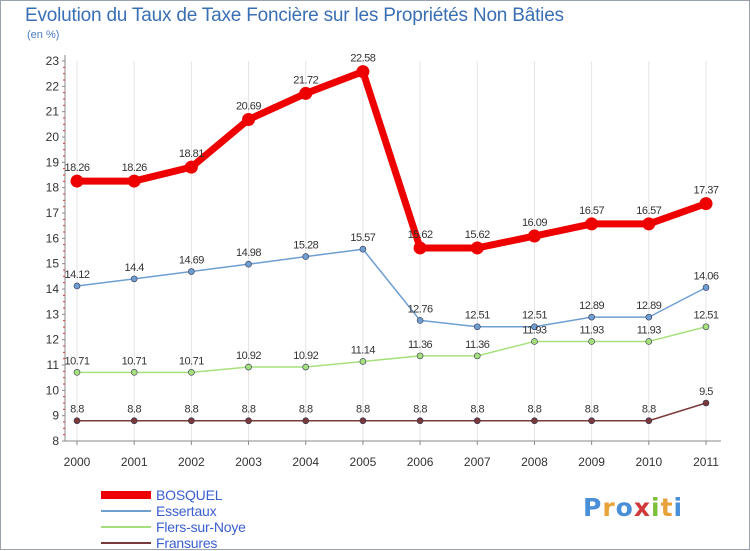  Describe the element at coordinates (392, 350) in the screenshot. I see `series-line-flers-sur-noye` at that location.